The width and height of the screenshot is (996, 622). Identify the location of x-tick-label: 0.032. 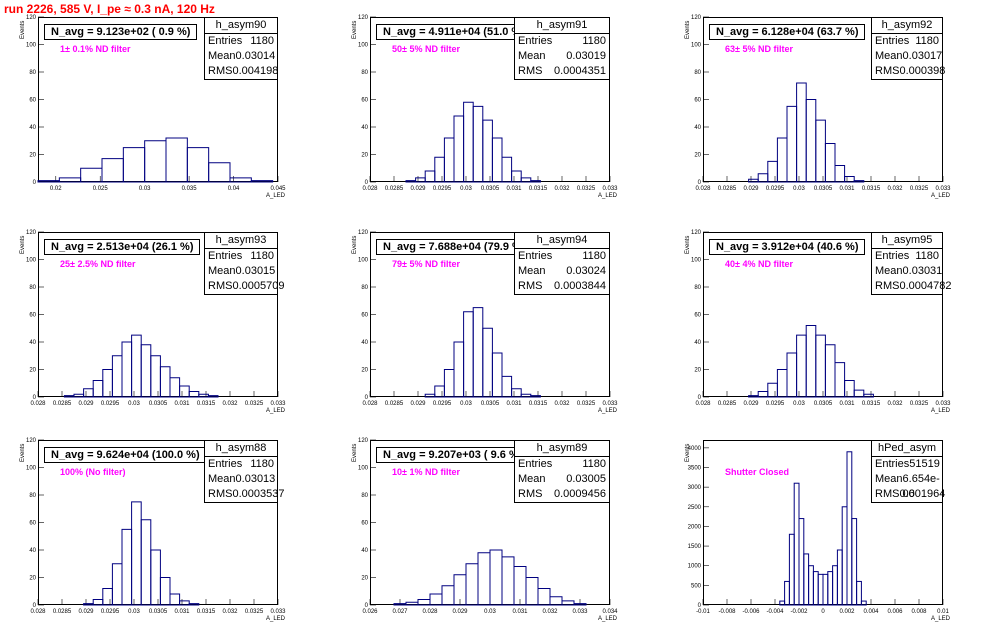
(550, 612).